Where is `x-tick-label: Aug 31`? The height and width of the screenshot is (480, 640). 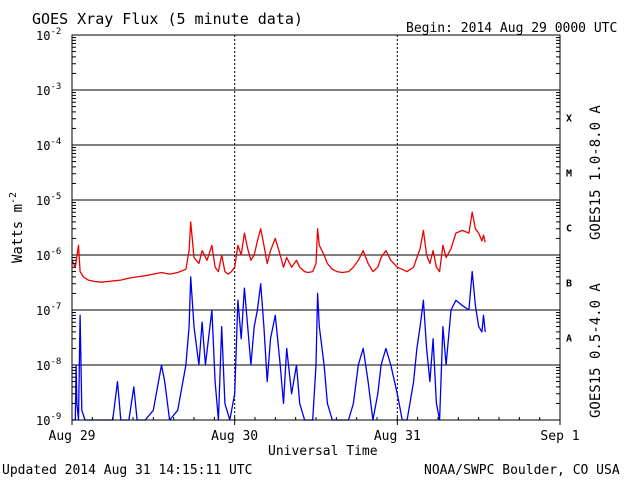 x-tick-label: Aug 31 is located at coordinates (397, 436).